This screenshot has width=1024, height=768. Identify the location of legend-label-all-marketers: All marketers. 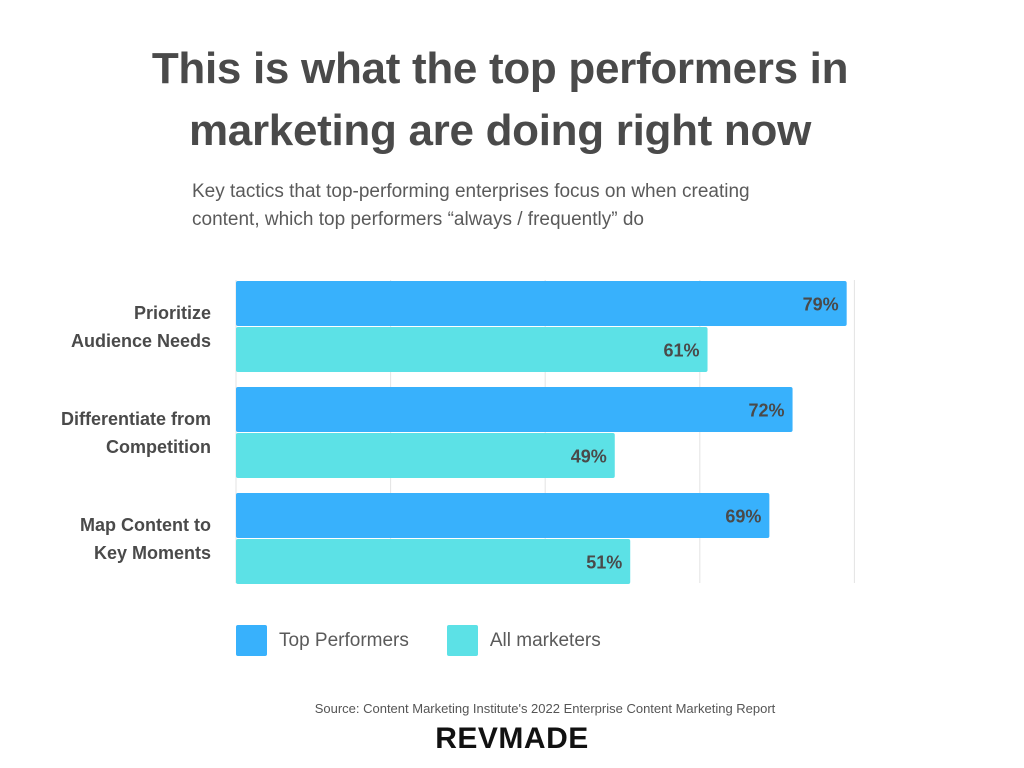
(545, 640).